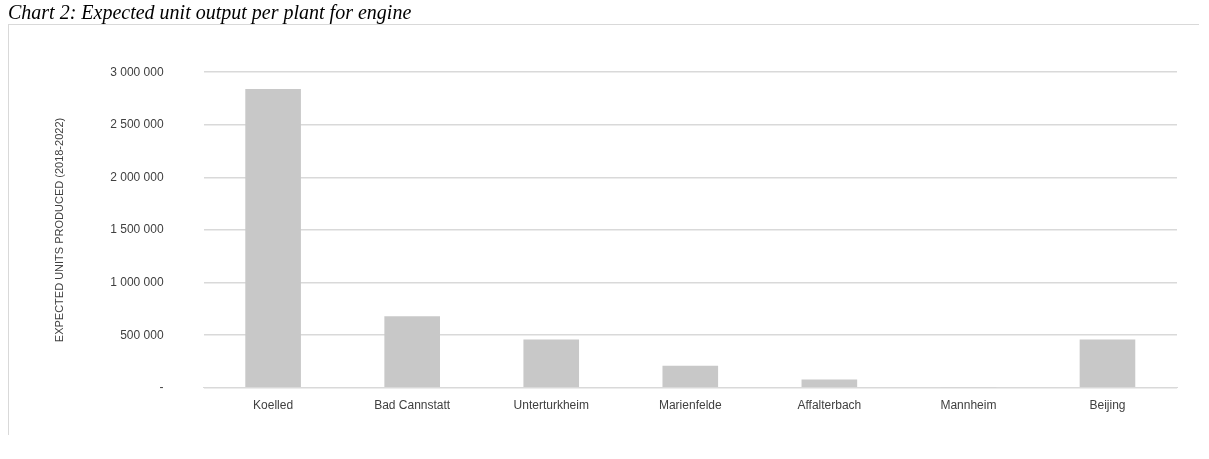 The image size is (1209, 459). I want to click on x-tick-label: Unterturkheim, so click(551, 405).